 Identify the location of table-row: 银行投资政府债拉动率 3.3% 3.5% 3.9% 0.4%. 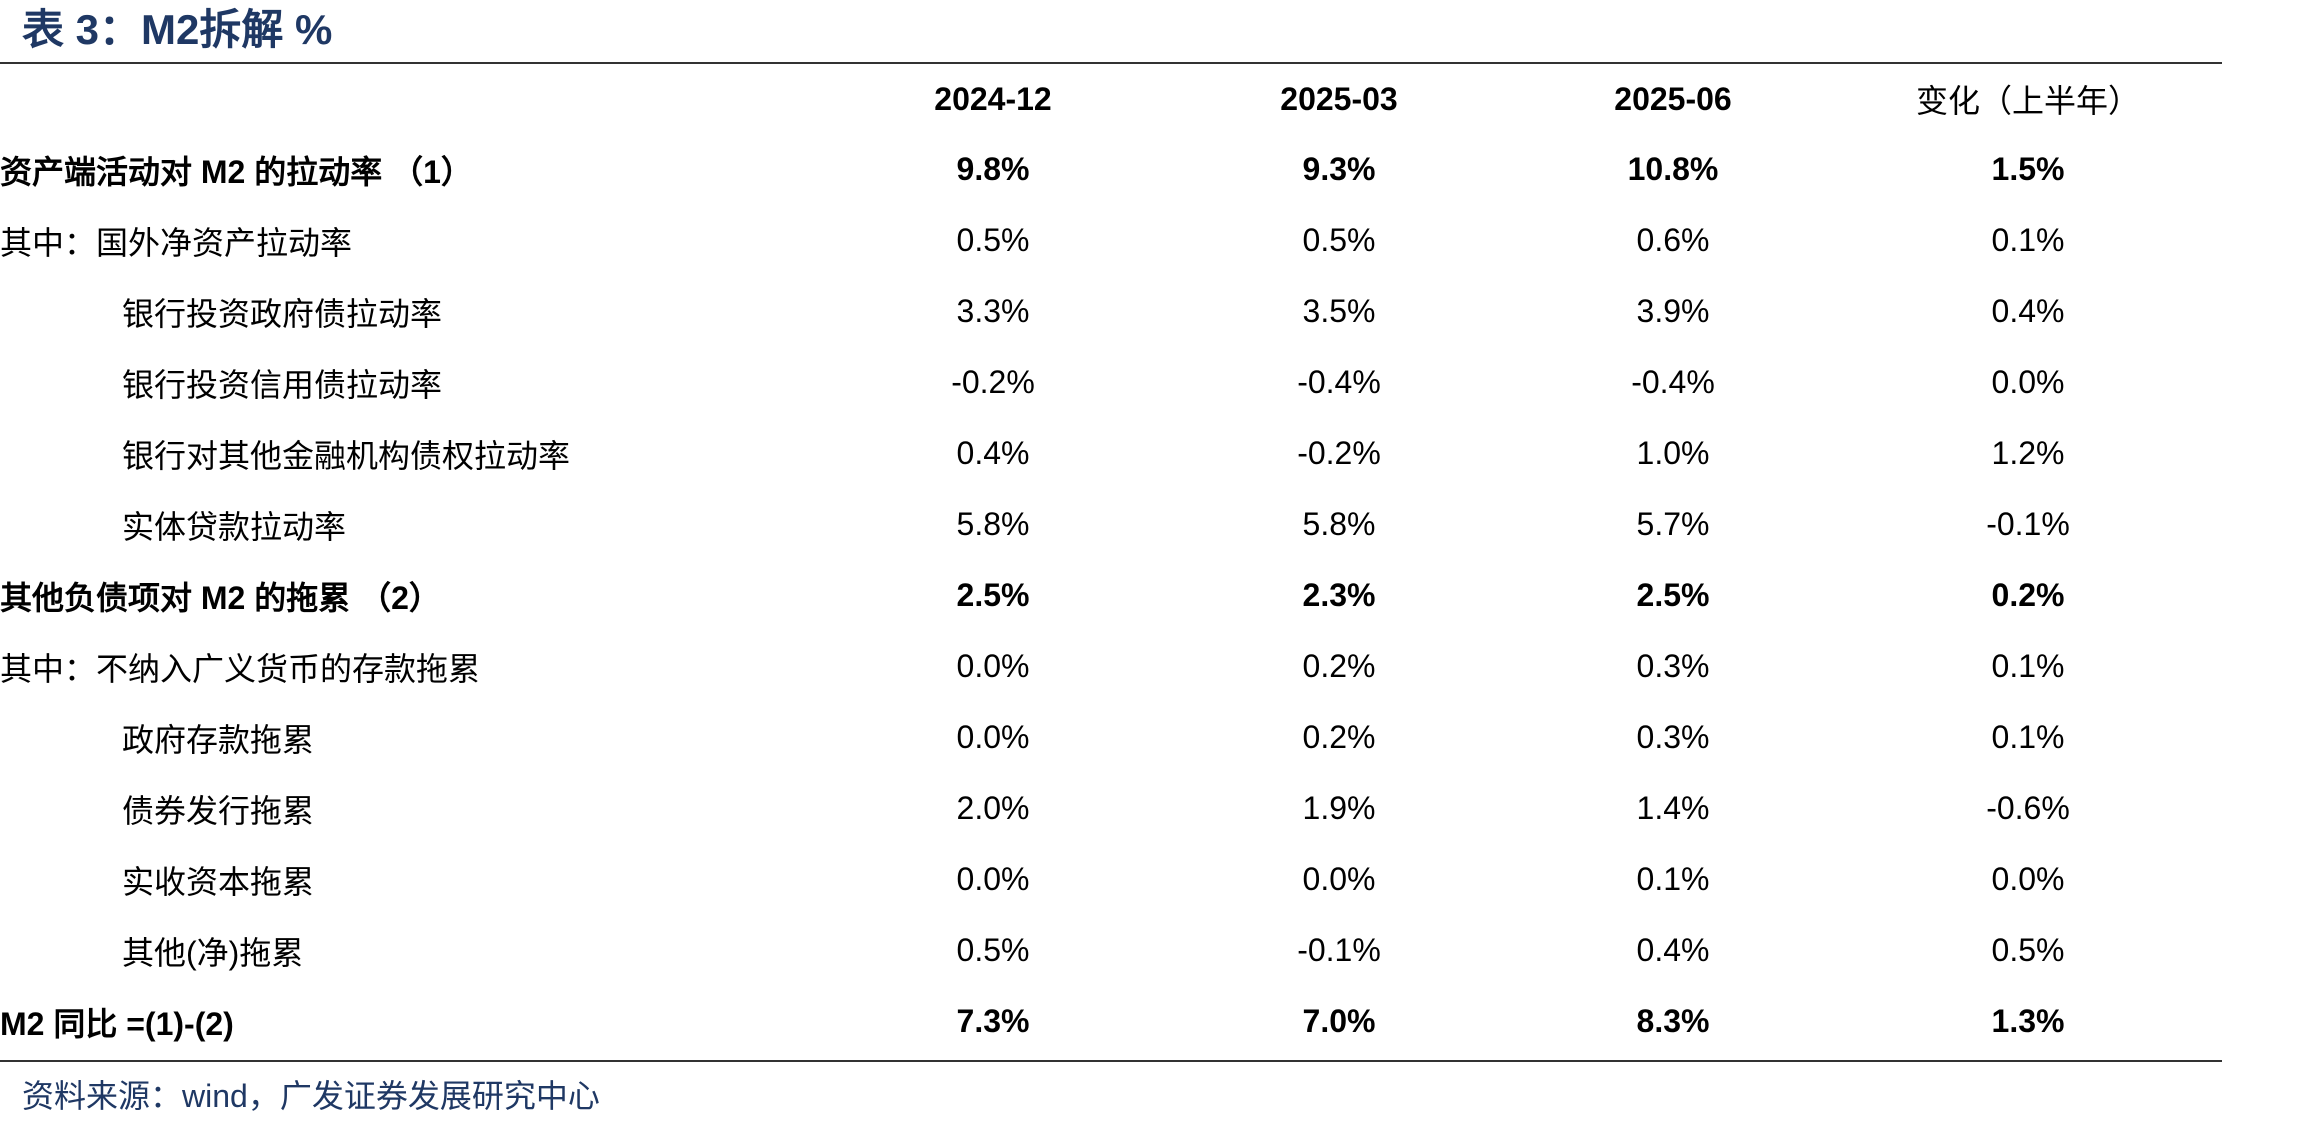
(1111, 311).